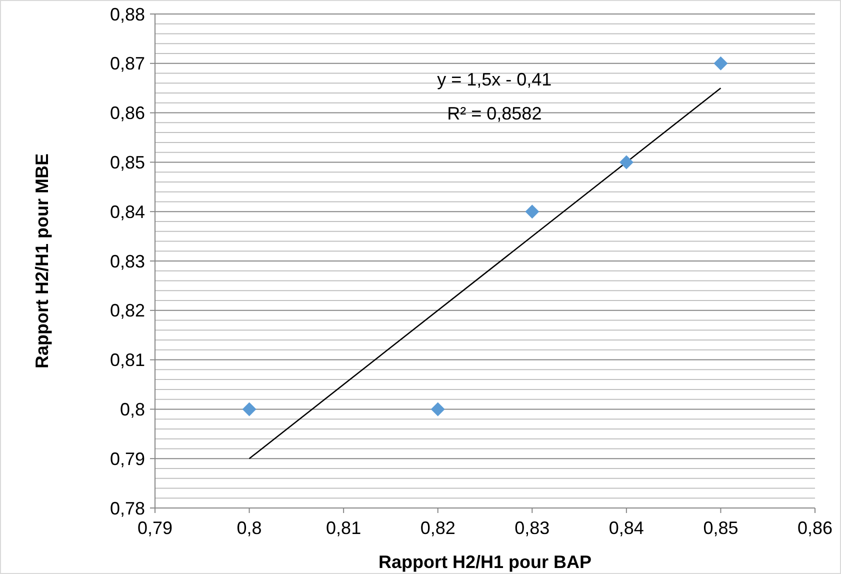 The width and height of the screenshot is (841, 574). I want to click on x-tick-label: 0,83, so click(532, 528).